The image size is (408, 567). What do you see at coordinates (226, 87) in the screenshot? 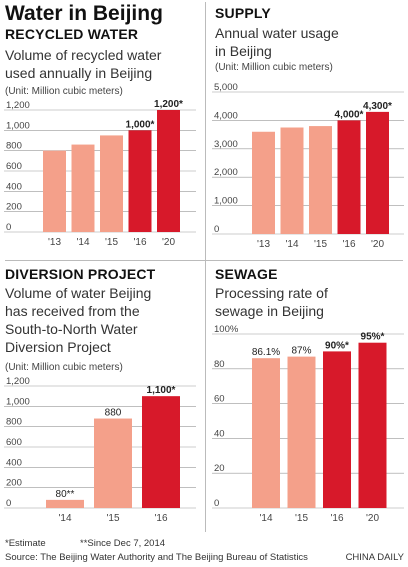
I see `y-tick-label: 5,000` at bounding box center [226, 87].